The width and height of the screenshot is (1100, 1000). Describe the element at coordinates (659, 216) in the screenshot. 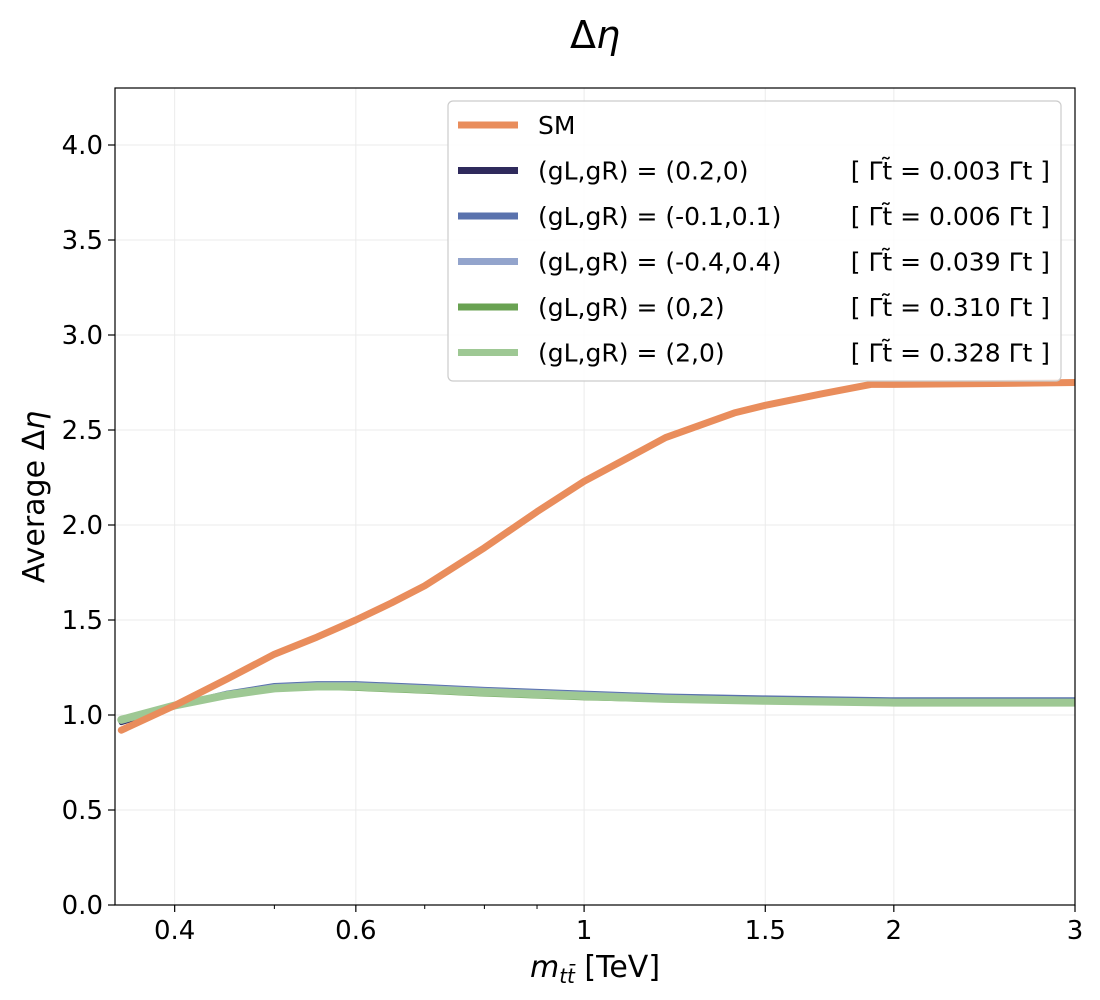

I see `legend-label-2: (gL,gR) = (-0.1,0.1)` at that location.